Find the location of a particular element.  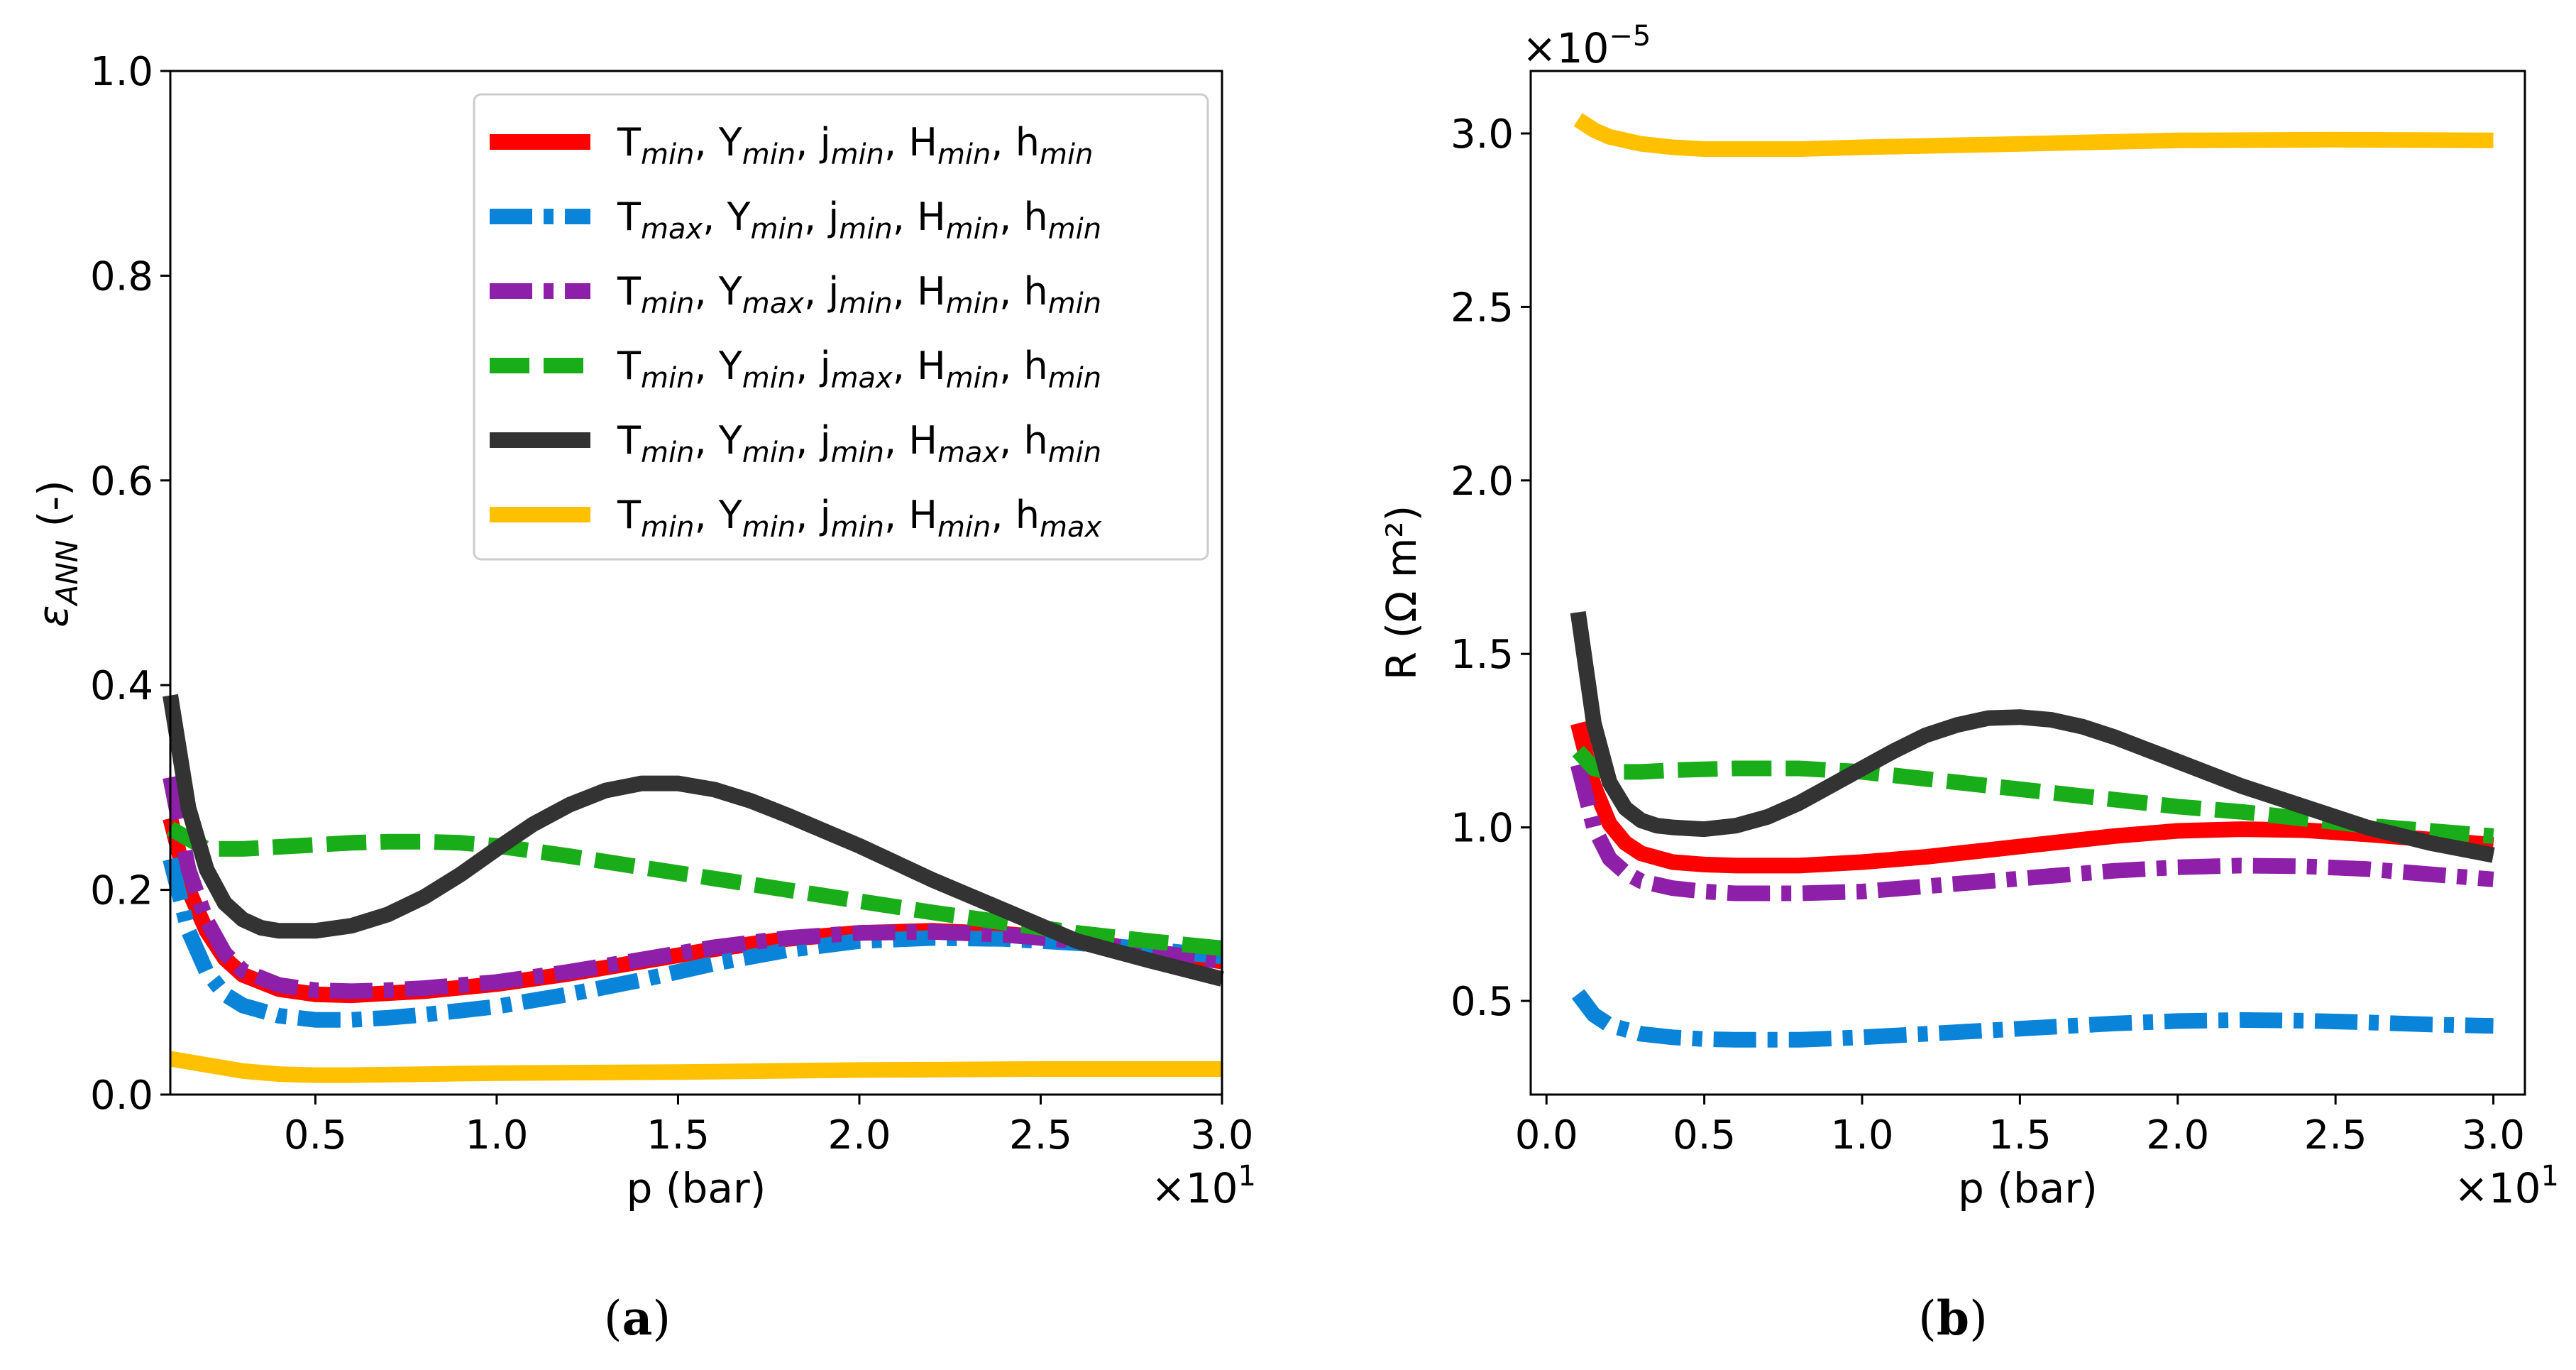

chart-a-ylabel-main: ε is located at coordinates (53, 616).